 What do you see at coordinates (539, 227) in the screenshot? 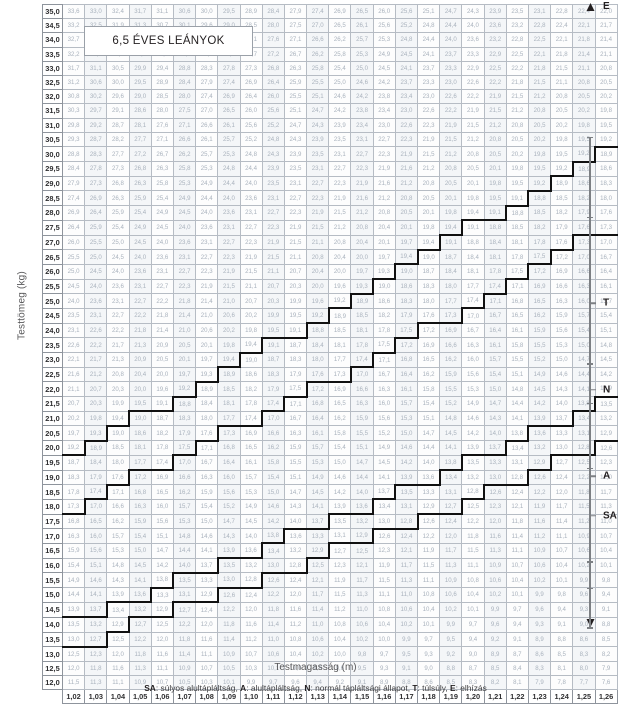
I see `bmi-cell: 18,2` at bounding box center [539, 227].